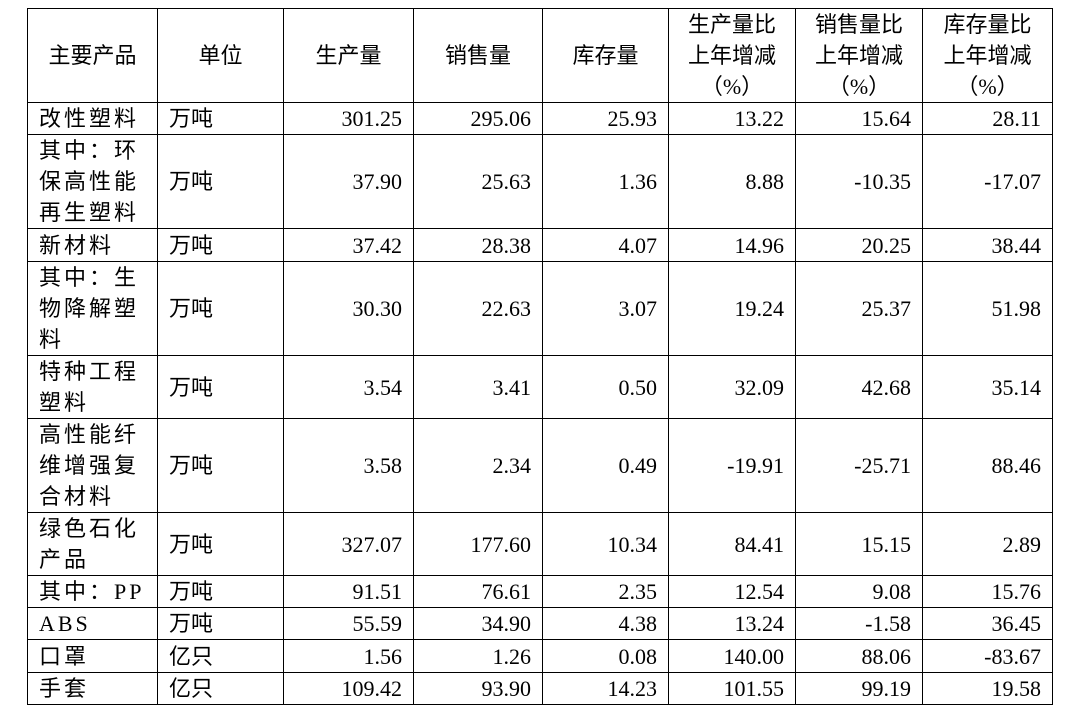  Describe the element at coordinates (348, 688) in the screenshot. I see `value-cell: 109.42` at that location.